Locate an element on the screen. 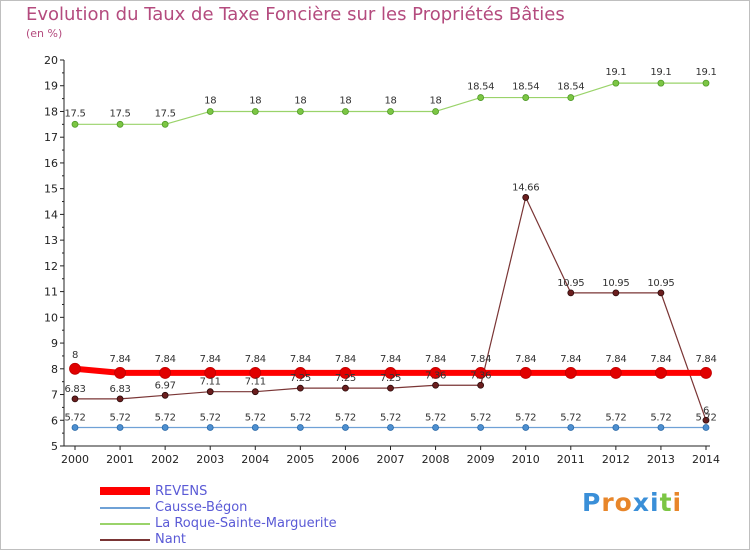  data-point-nant-2007 is located at coordinates (390, 388).